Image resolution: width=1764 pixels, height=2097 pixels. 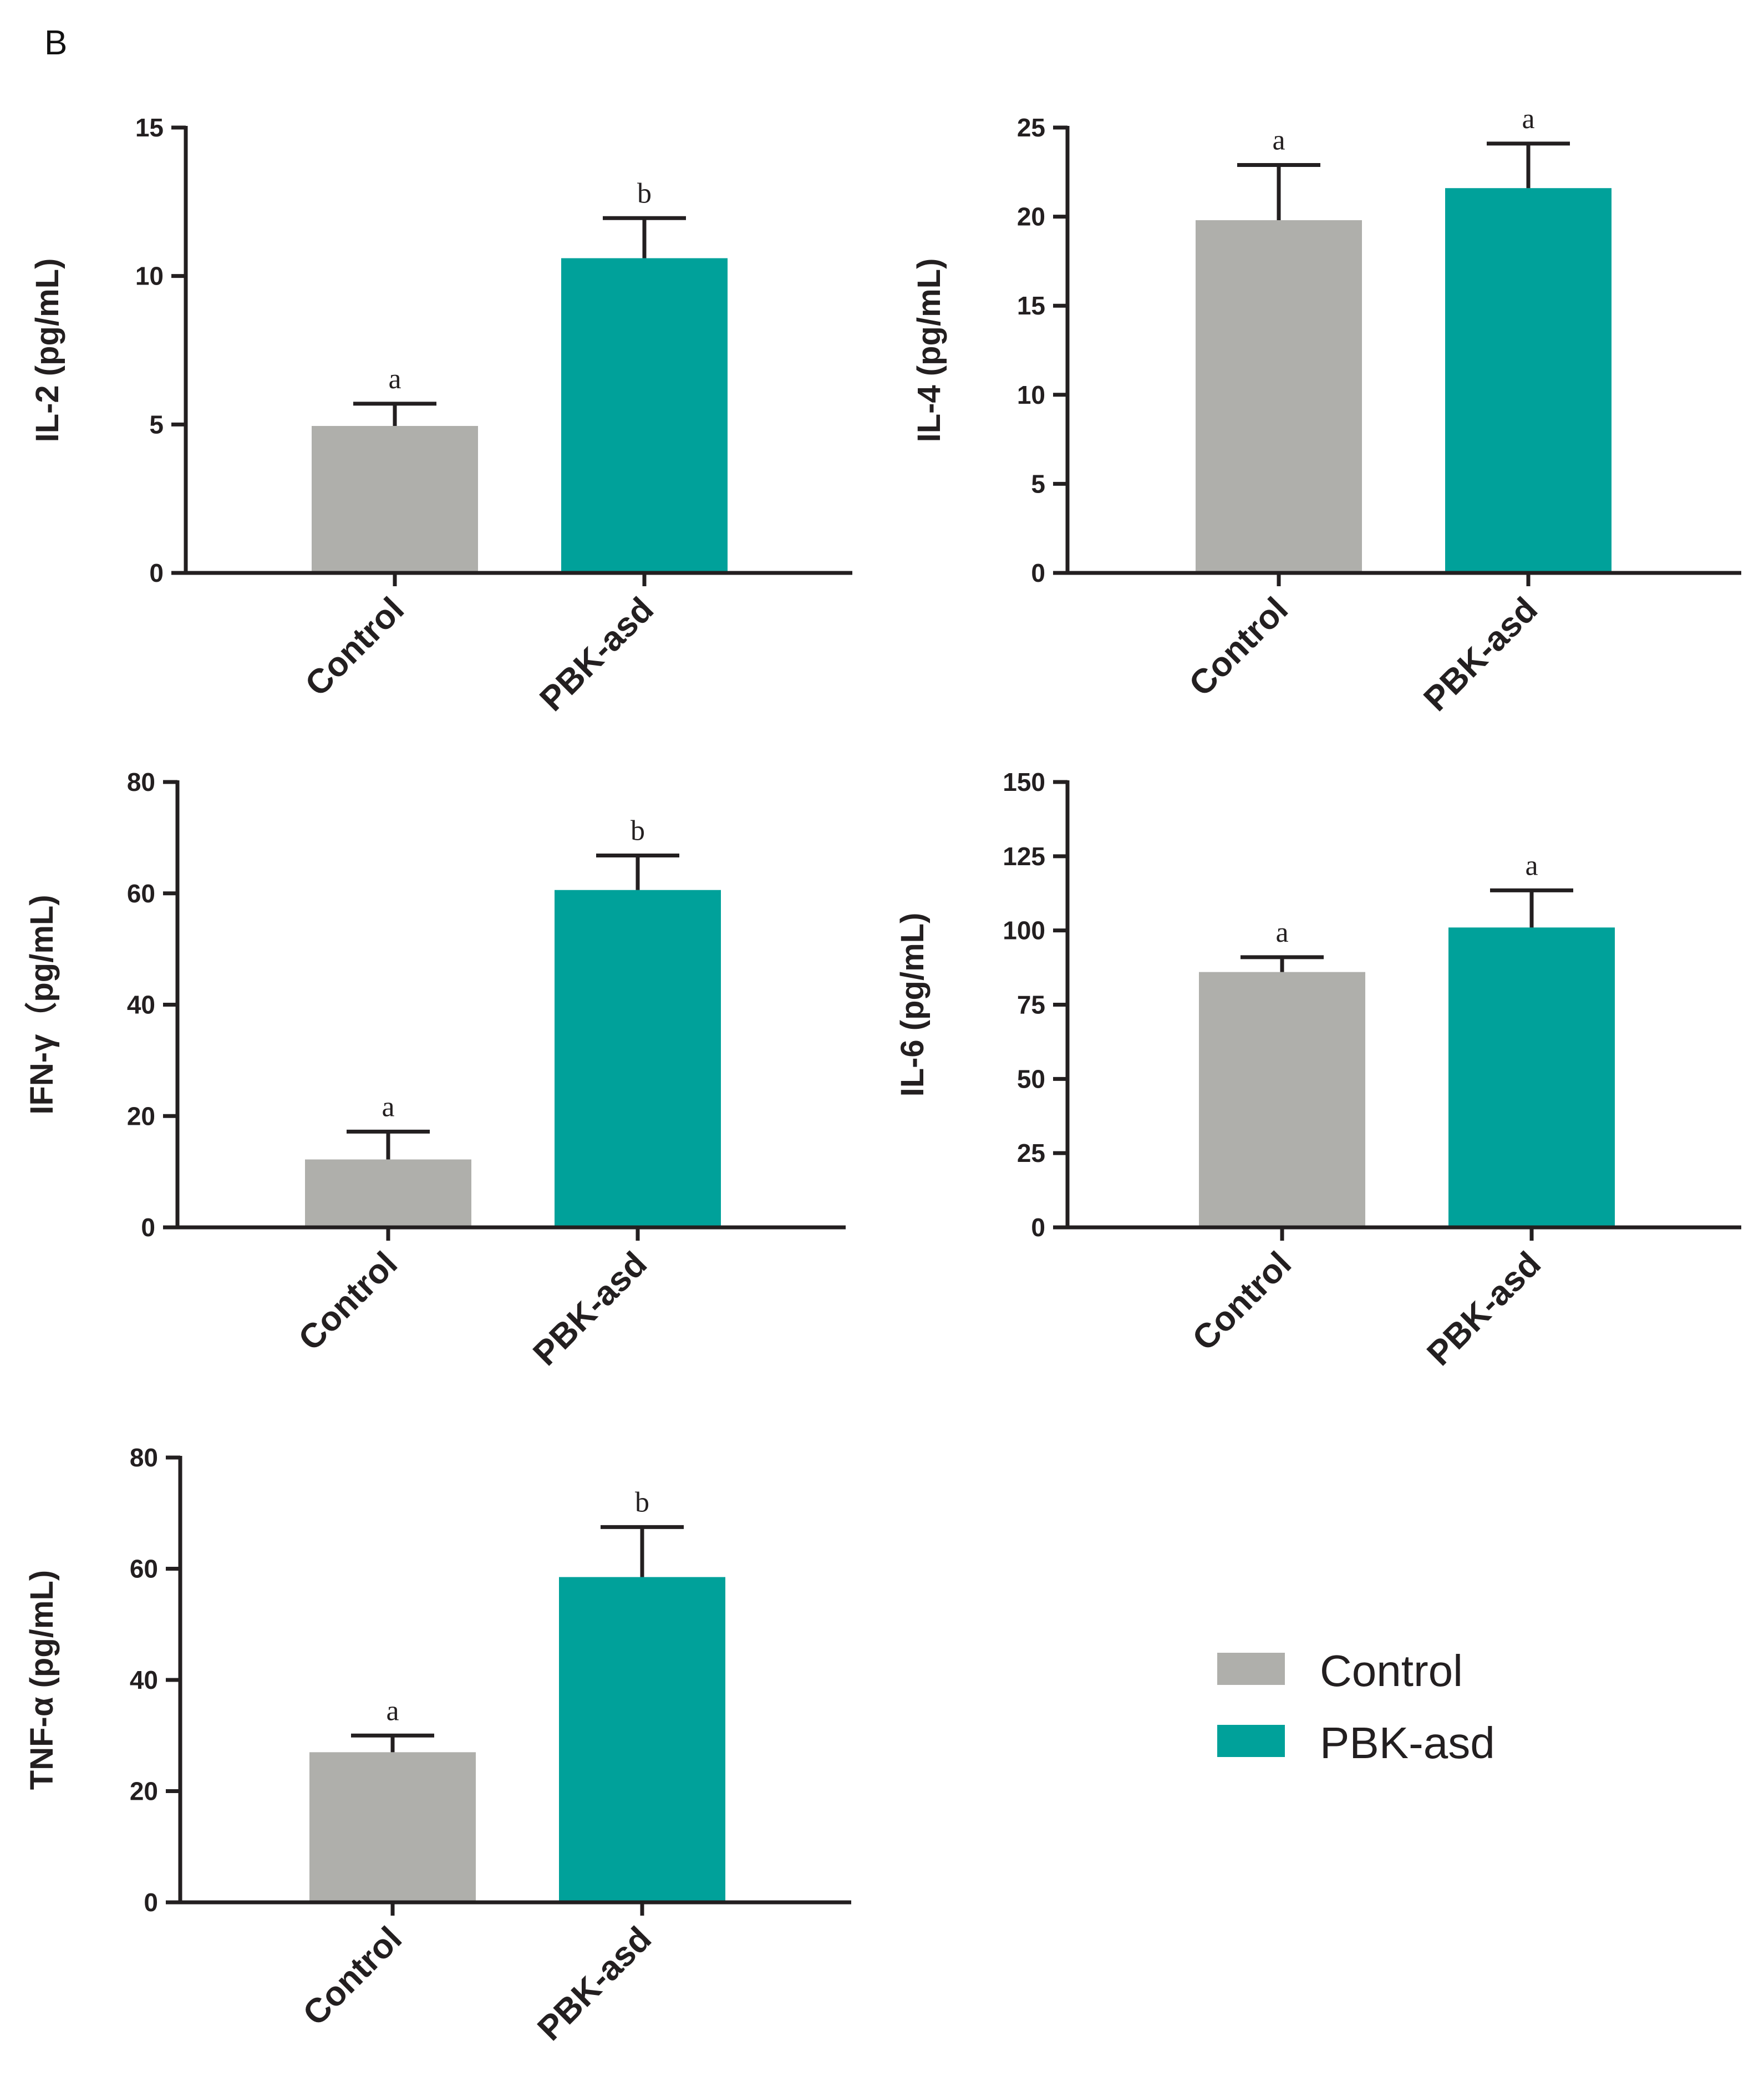 I want to click on category-label-il4-0: Control, so click(x=1238, y=647).